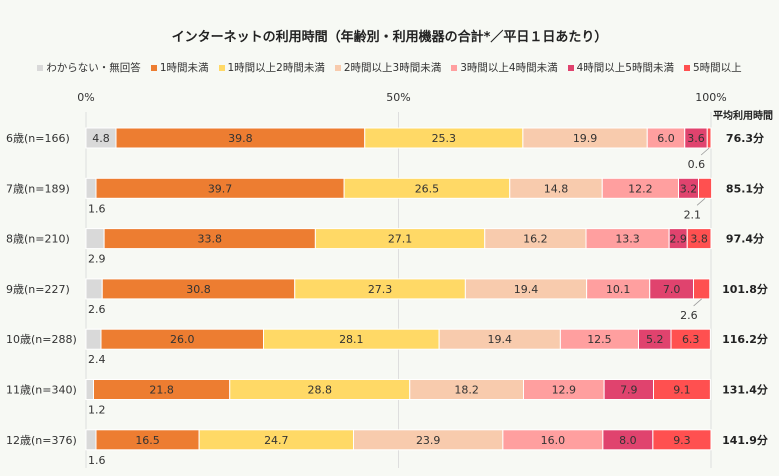 The width and height of the screenshot is (779, 476). I want to click on legend-label: 1時間以上2時間未満, so click(276, 68).